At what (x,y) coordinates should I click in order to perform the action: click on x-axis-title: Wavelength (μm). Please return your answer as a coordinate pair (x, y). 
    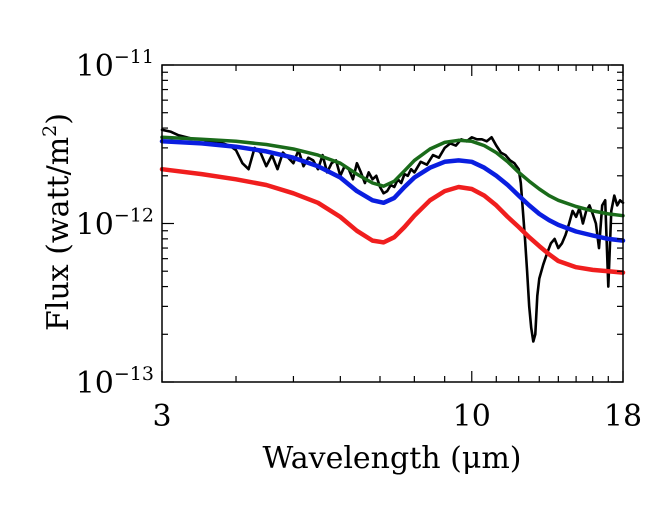
    Looking at the image, I should click on (392, 458).